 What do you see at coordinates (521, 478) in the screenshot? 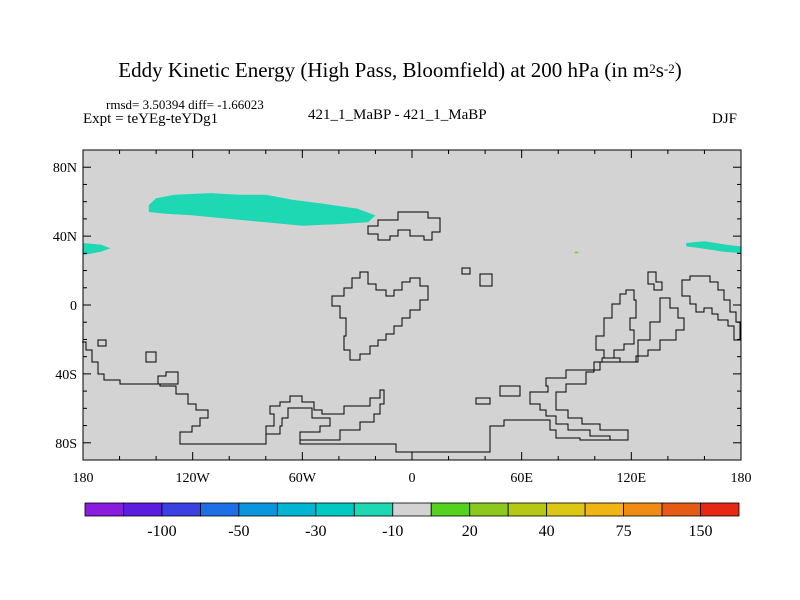
I see `x-tick-label: 60E` at bounding box center [521, 478].